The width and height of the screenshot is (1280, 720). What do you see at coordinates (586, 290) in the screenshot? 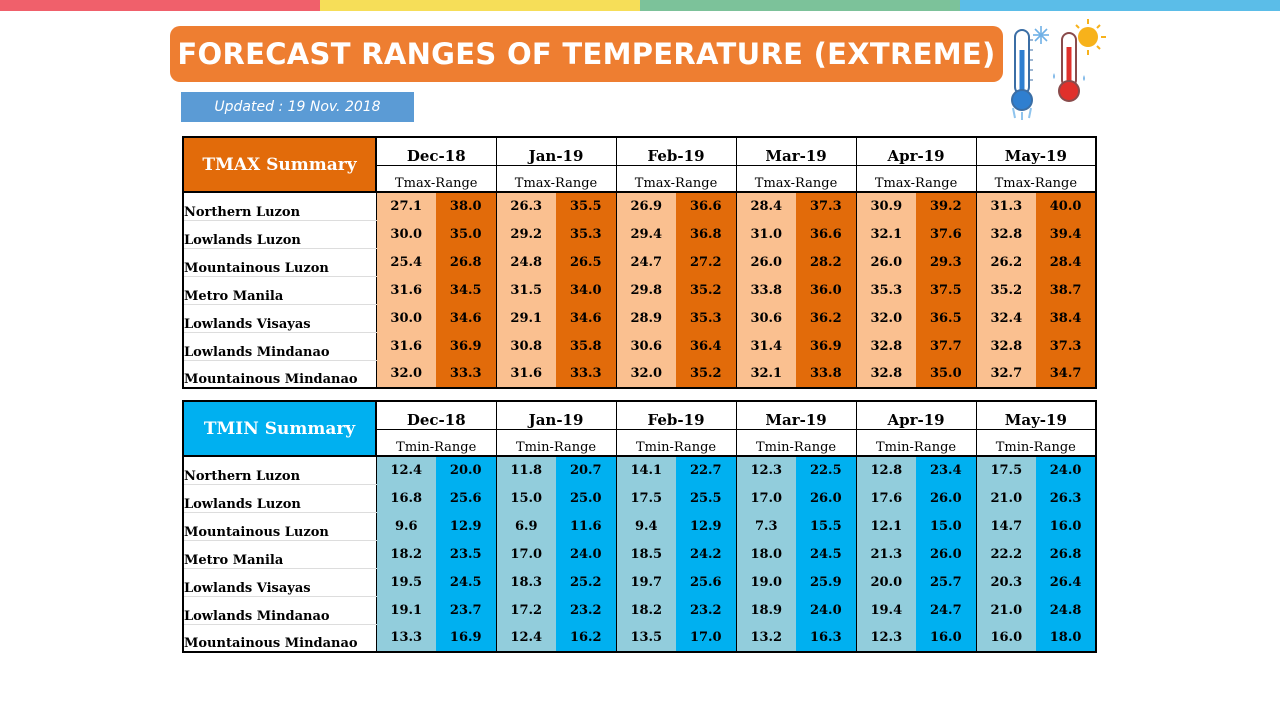
I see `range-max-value: 34.0` at bounding box center [586, 290].